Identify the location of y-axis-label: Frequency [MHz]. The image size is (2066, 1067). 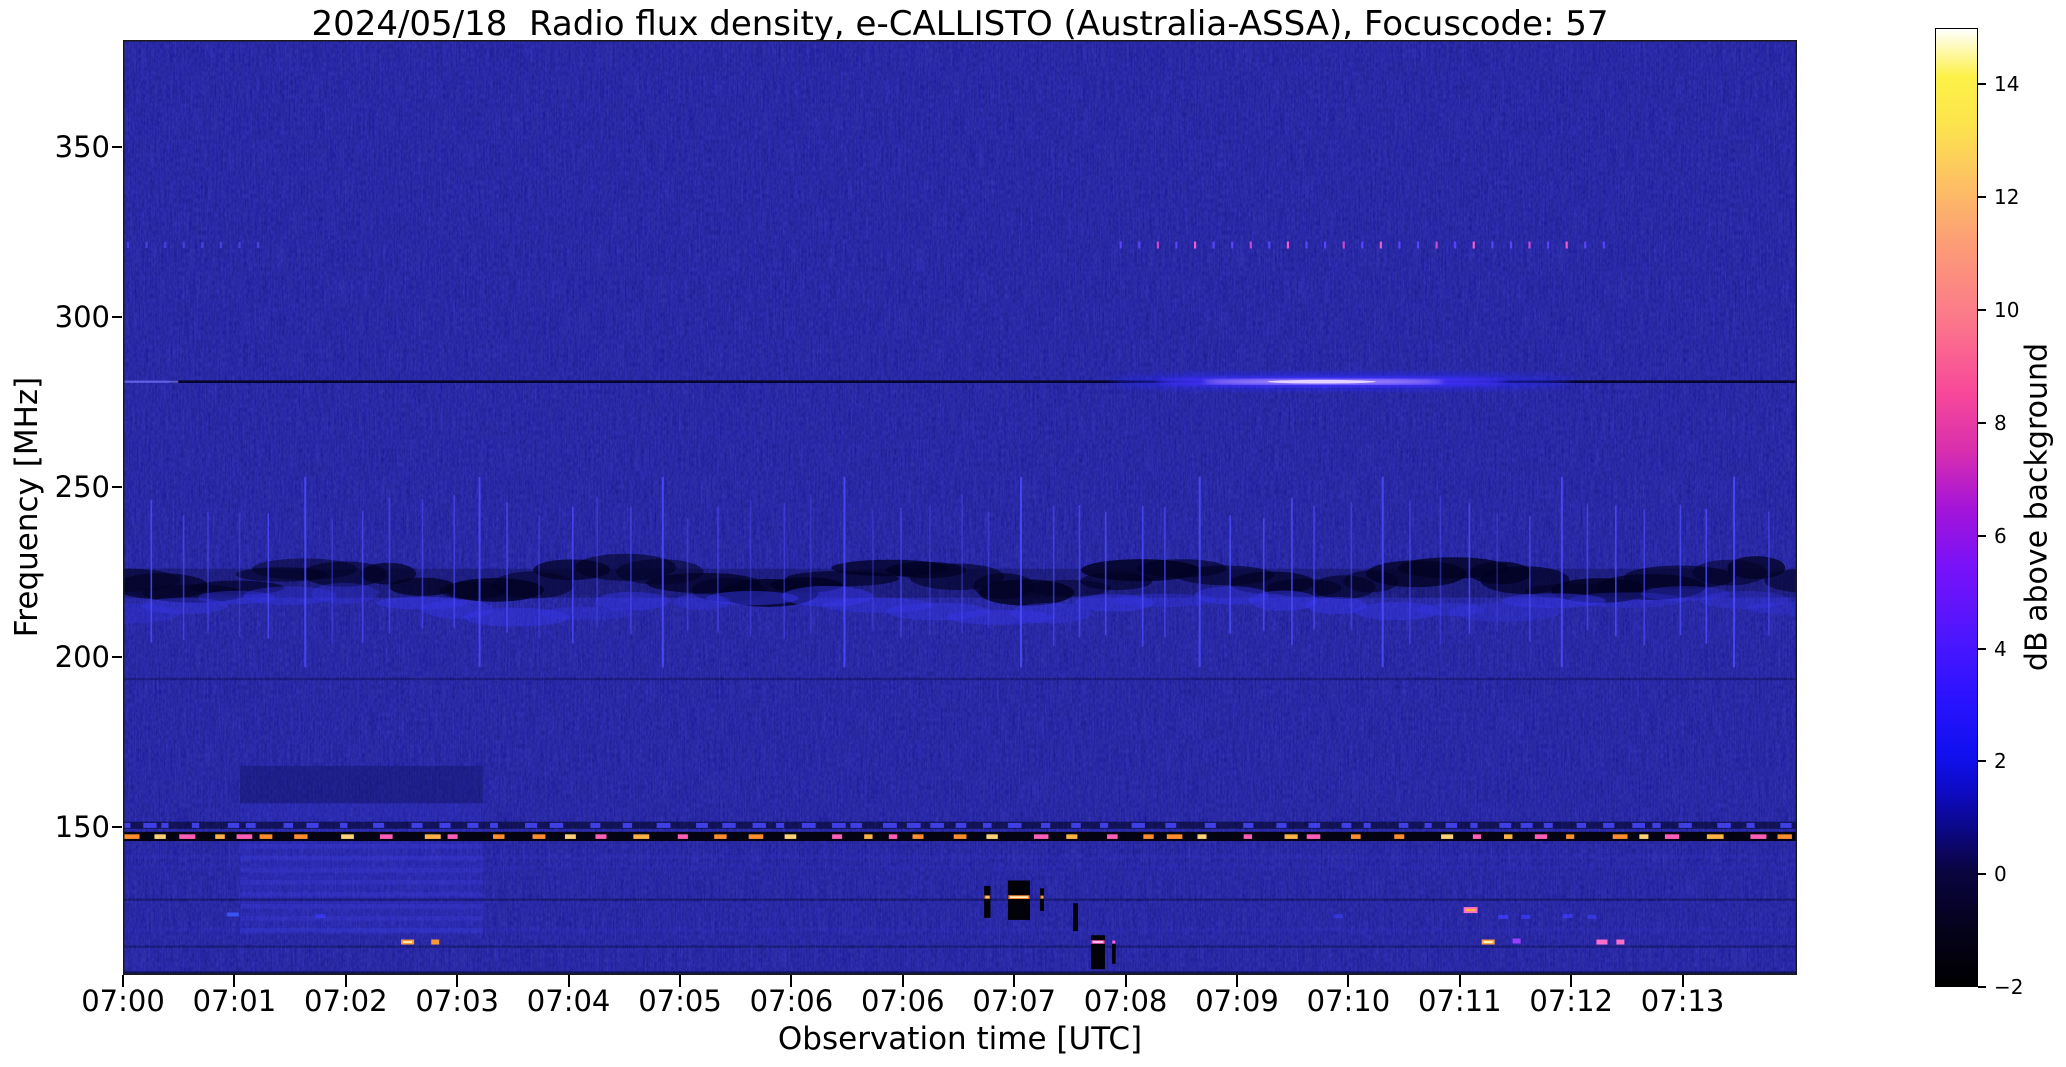
(27, 507).